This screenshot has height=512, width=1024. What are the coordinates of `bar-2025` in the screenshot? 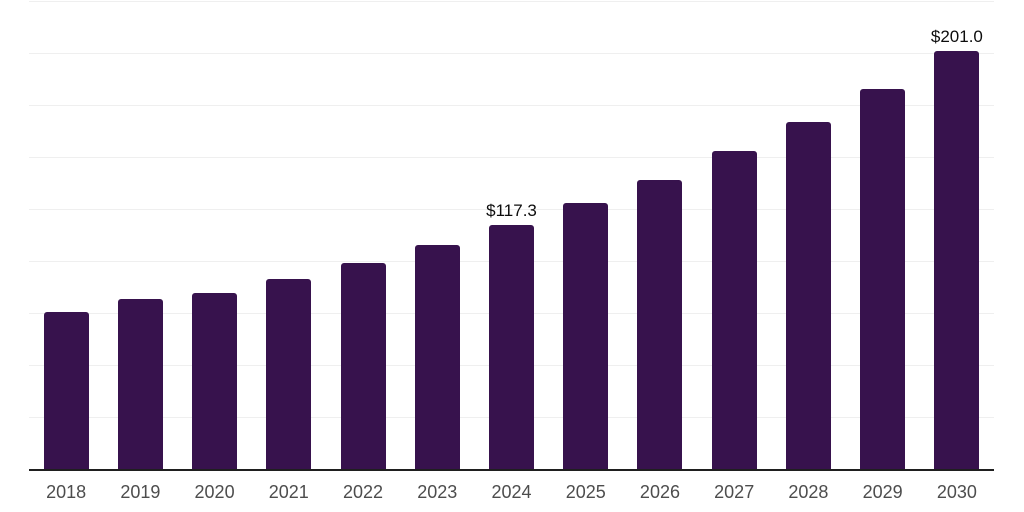 It's located at (586, 335).